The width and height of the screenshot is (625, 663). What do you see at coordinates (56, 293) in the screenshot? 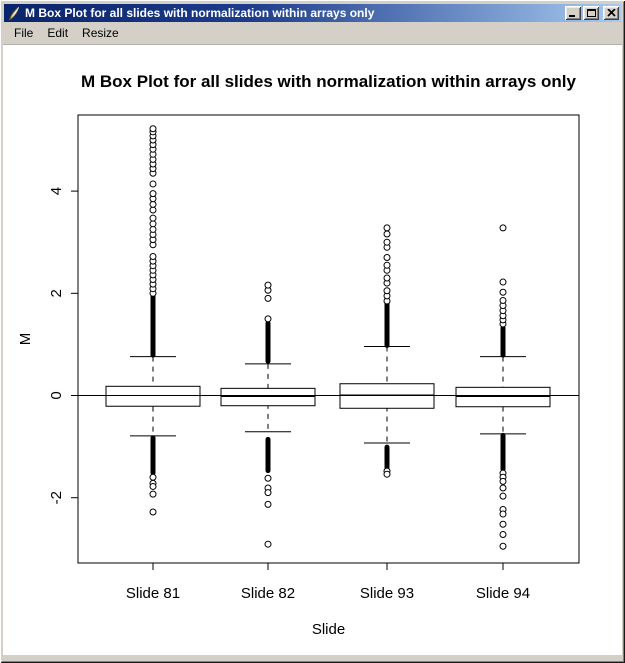
I see `y-tick-label: 2` at bounding box center [56, 293].